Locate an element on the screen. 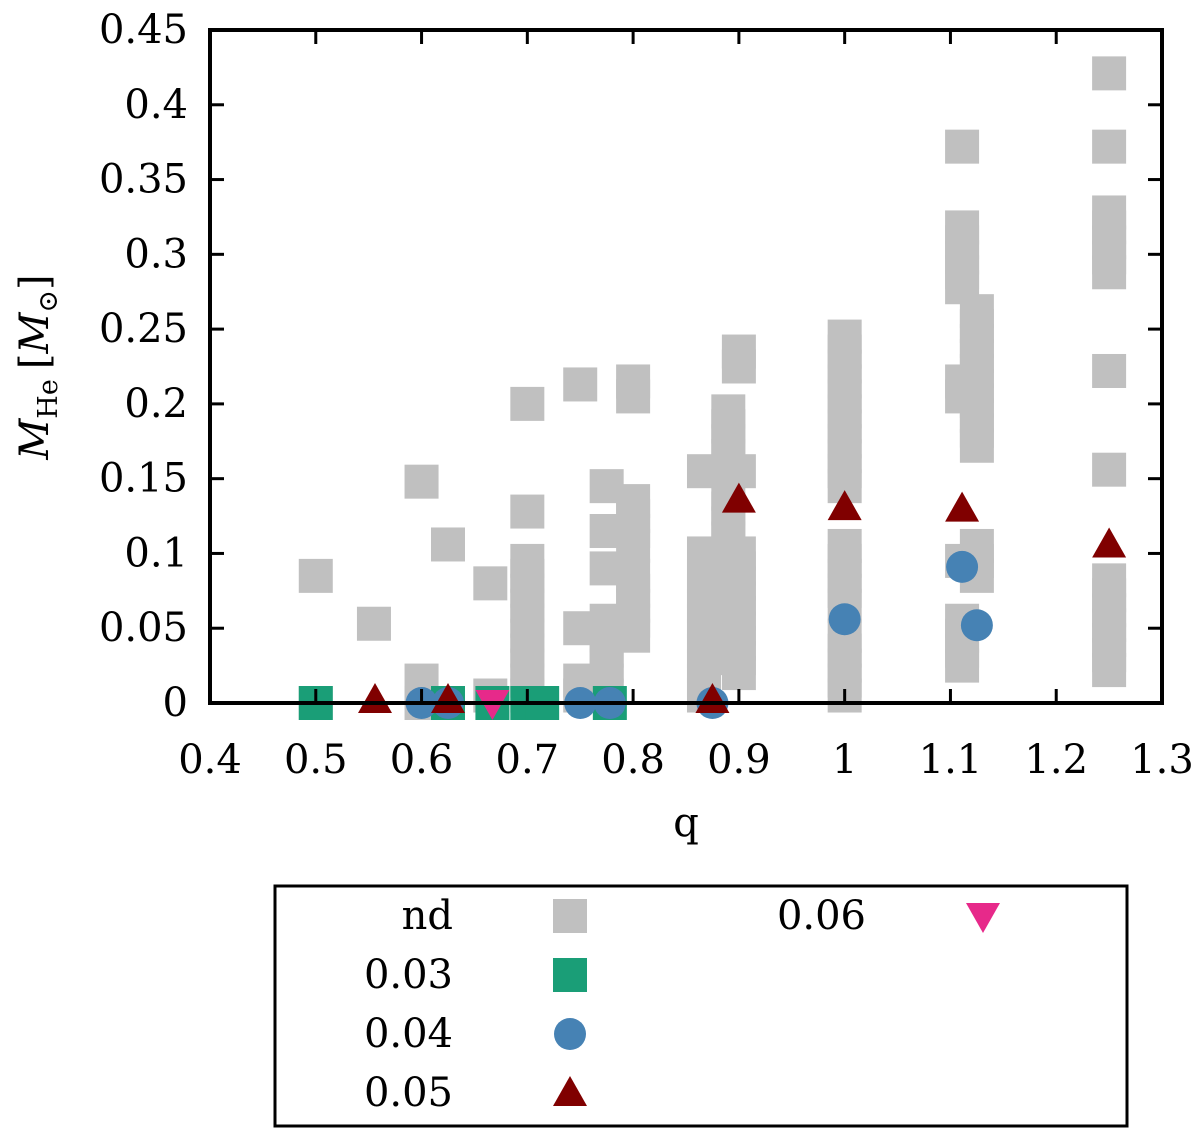 The width and height of the screenshot is (1200, 1132). x-tick-label: 1.1 is located at coordinates (951, 760).